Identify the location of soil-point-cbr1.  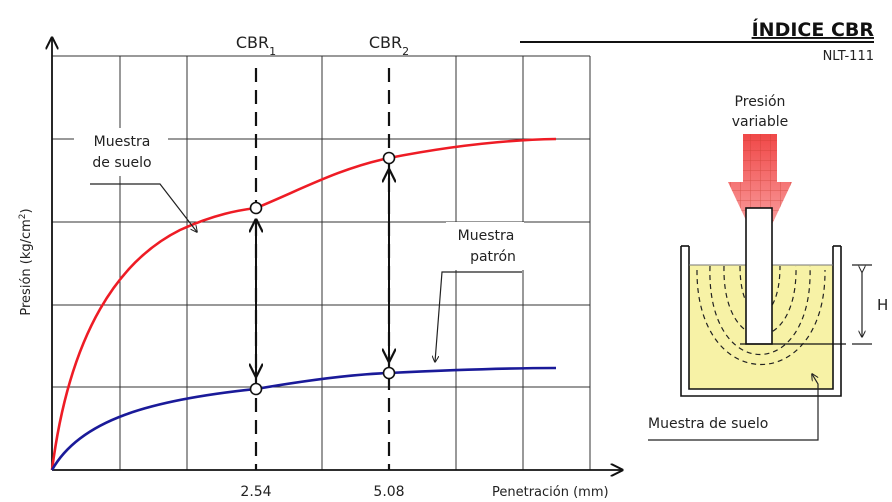
(256, 208).